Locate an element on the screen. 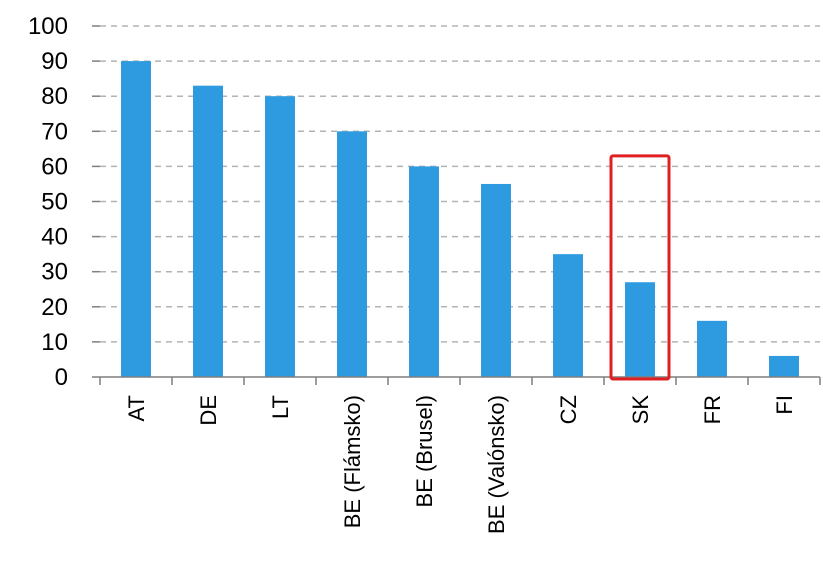  x-tick-label: FR is located at coordinates (712, 409).